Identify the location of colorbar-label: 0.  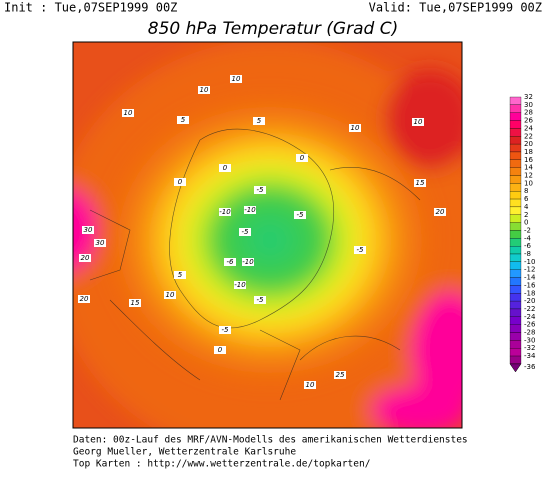
(526, 223).